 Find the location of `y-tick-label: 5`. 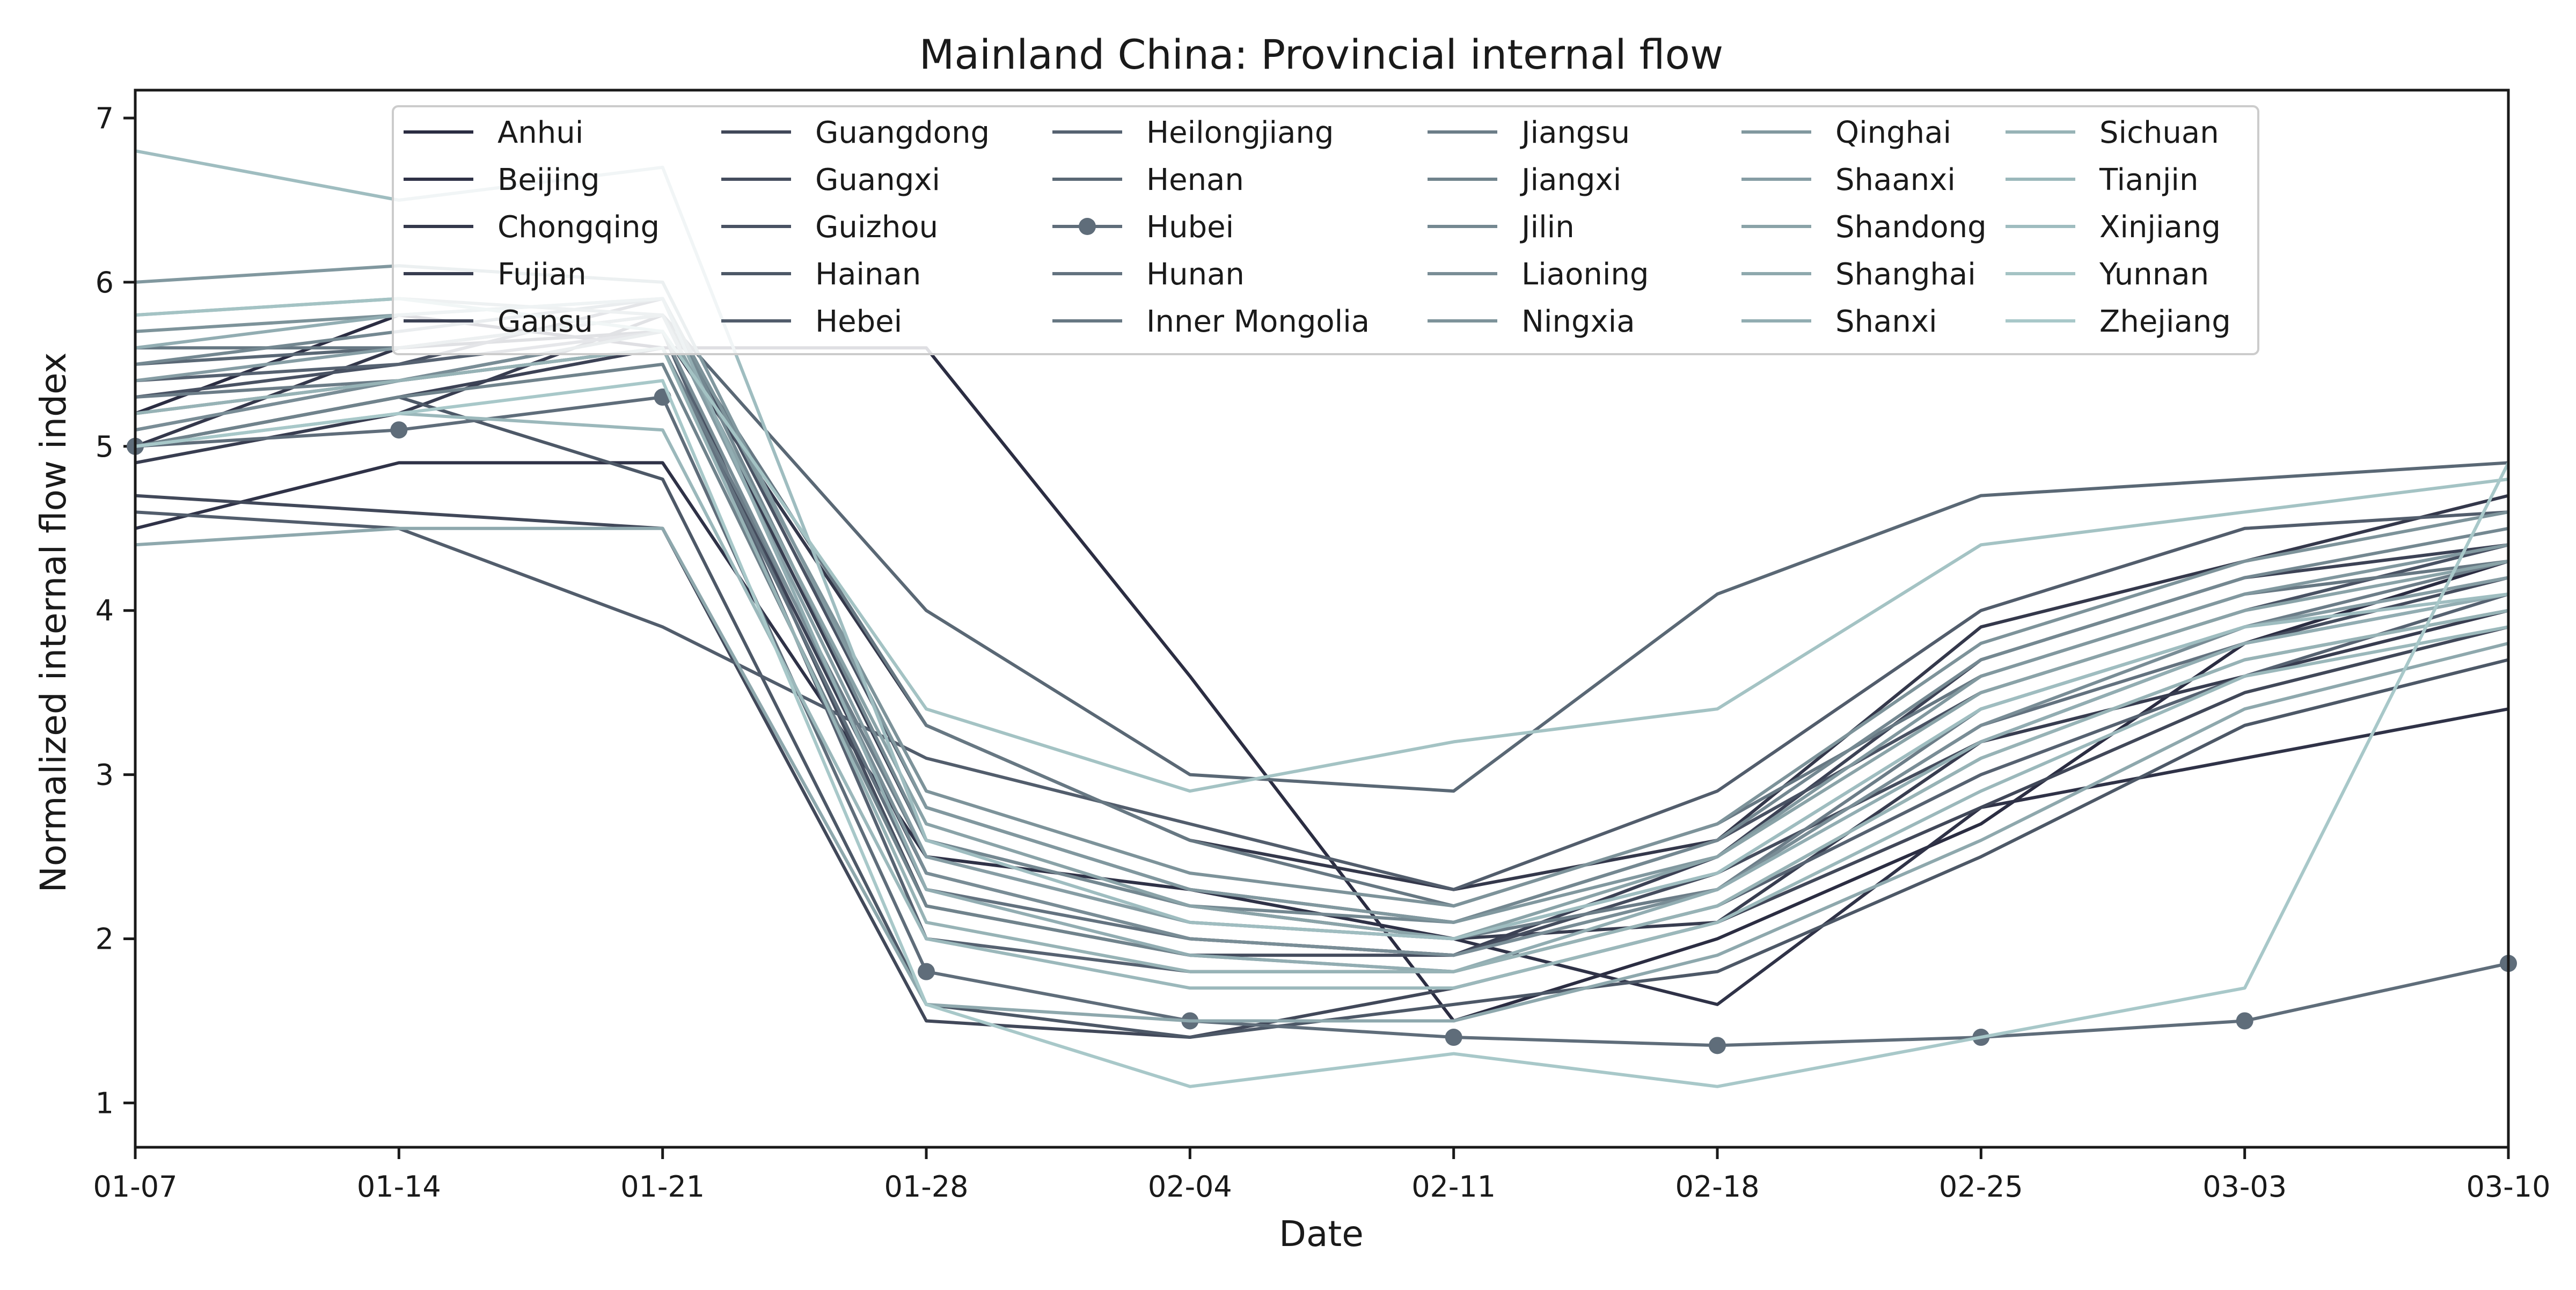

y-tick-label: 5 is located at coordinates (105, 447).